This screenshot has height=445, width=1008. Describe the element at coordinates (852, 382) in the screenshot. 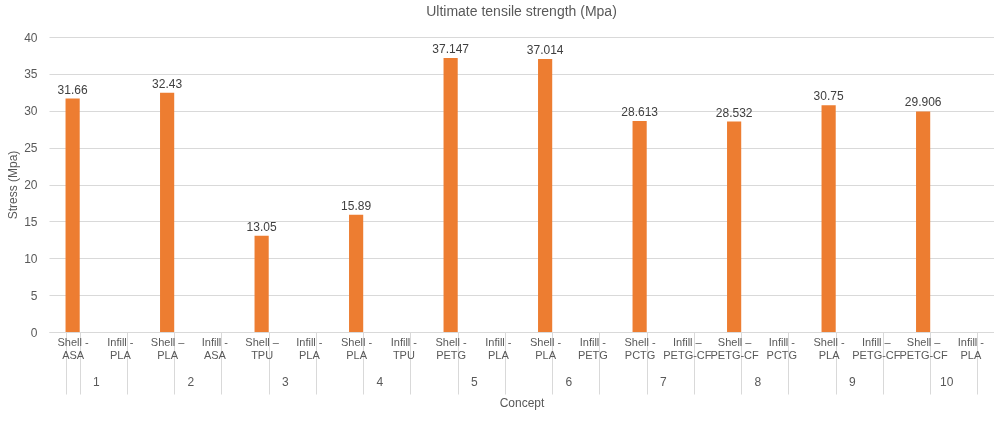

I see `text: 9` at that location.